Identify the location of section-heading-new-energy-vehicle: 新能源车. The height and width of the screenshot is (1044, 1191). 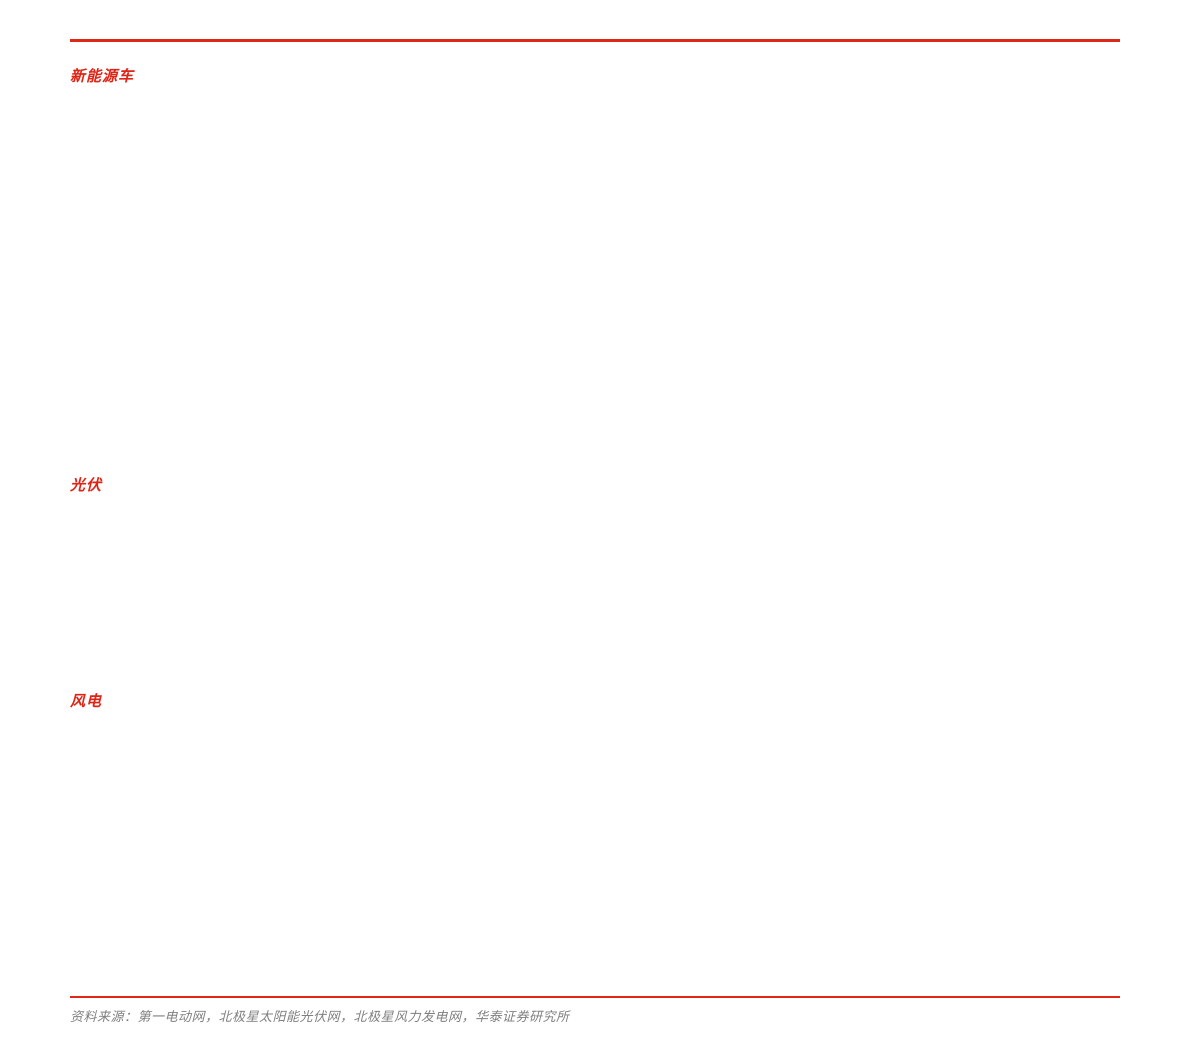
(102, 76).